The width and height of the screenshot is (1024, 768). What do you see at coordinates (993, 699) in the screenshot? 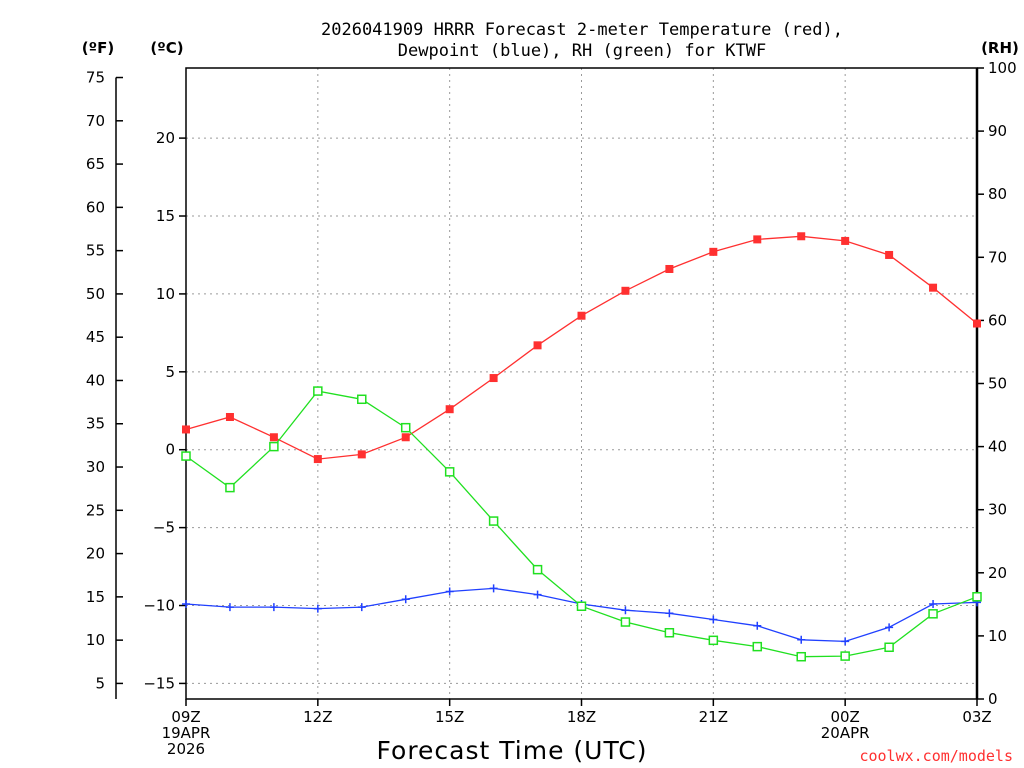
I see `rh-tick-label: 0` at bounding box center [993, 699].